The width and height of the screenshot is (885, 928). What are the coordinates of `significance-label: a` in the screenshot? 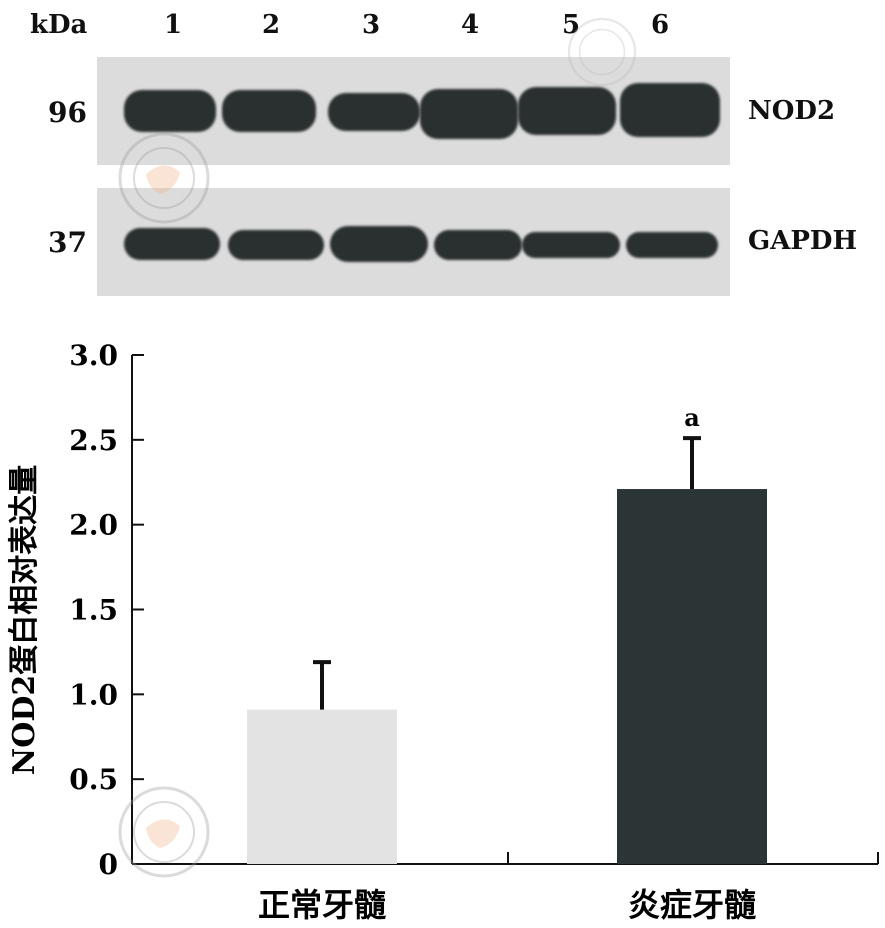 It's located at (692, 417).